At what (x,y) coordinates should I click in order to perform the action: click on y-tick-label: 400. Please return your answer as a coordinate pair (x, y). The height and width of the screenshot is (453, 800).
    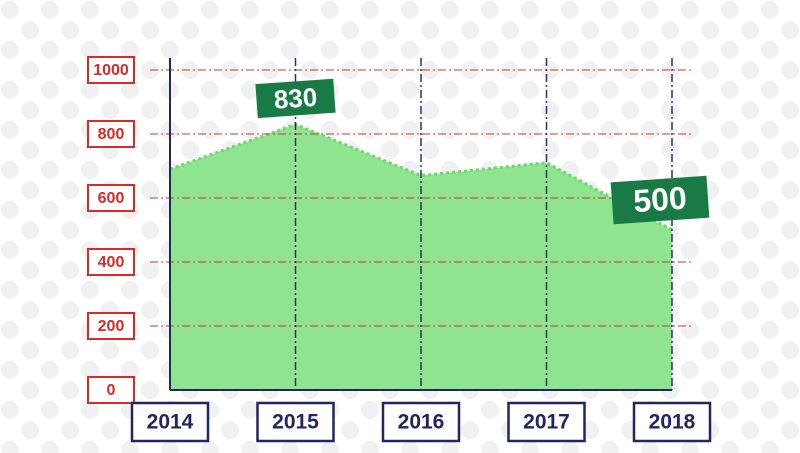
    Looking at the image, I should click on (111, 262).